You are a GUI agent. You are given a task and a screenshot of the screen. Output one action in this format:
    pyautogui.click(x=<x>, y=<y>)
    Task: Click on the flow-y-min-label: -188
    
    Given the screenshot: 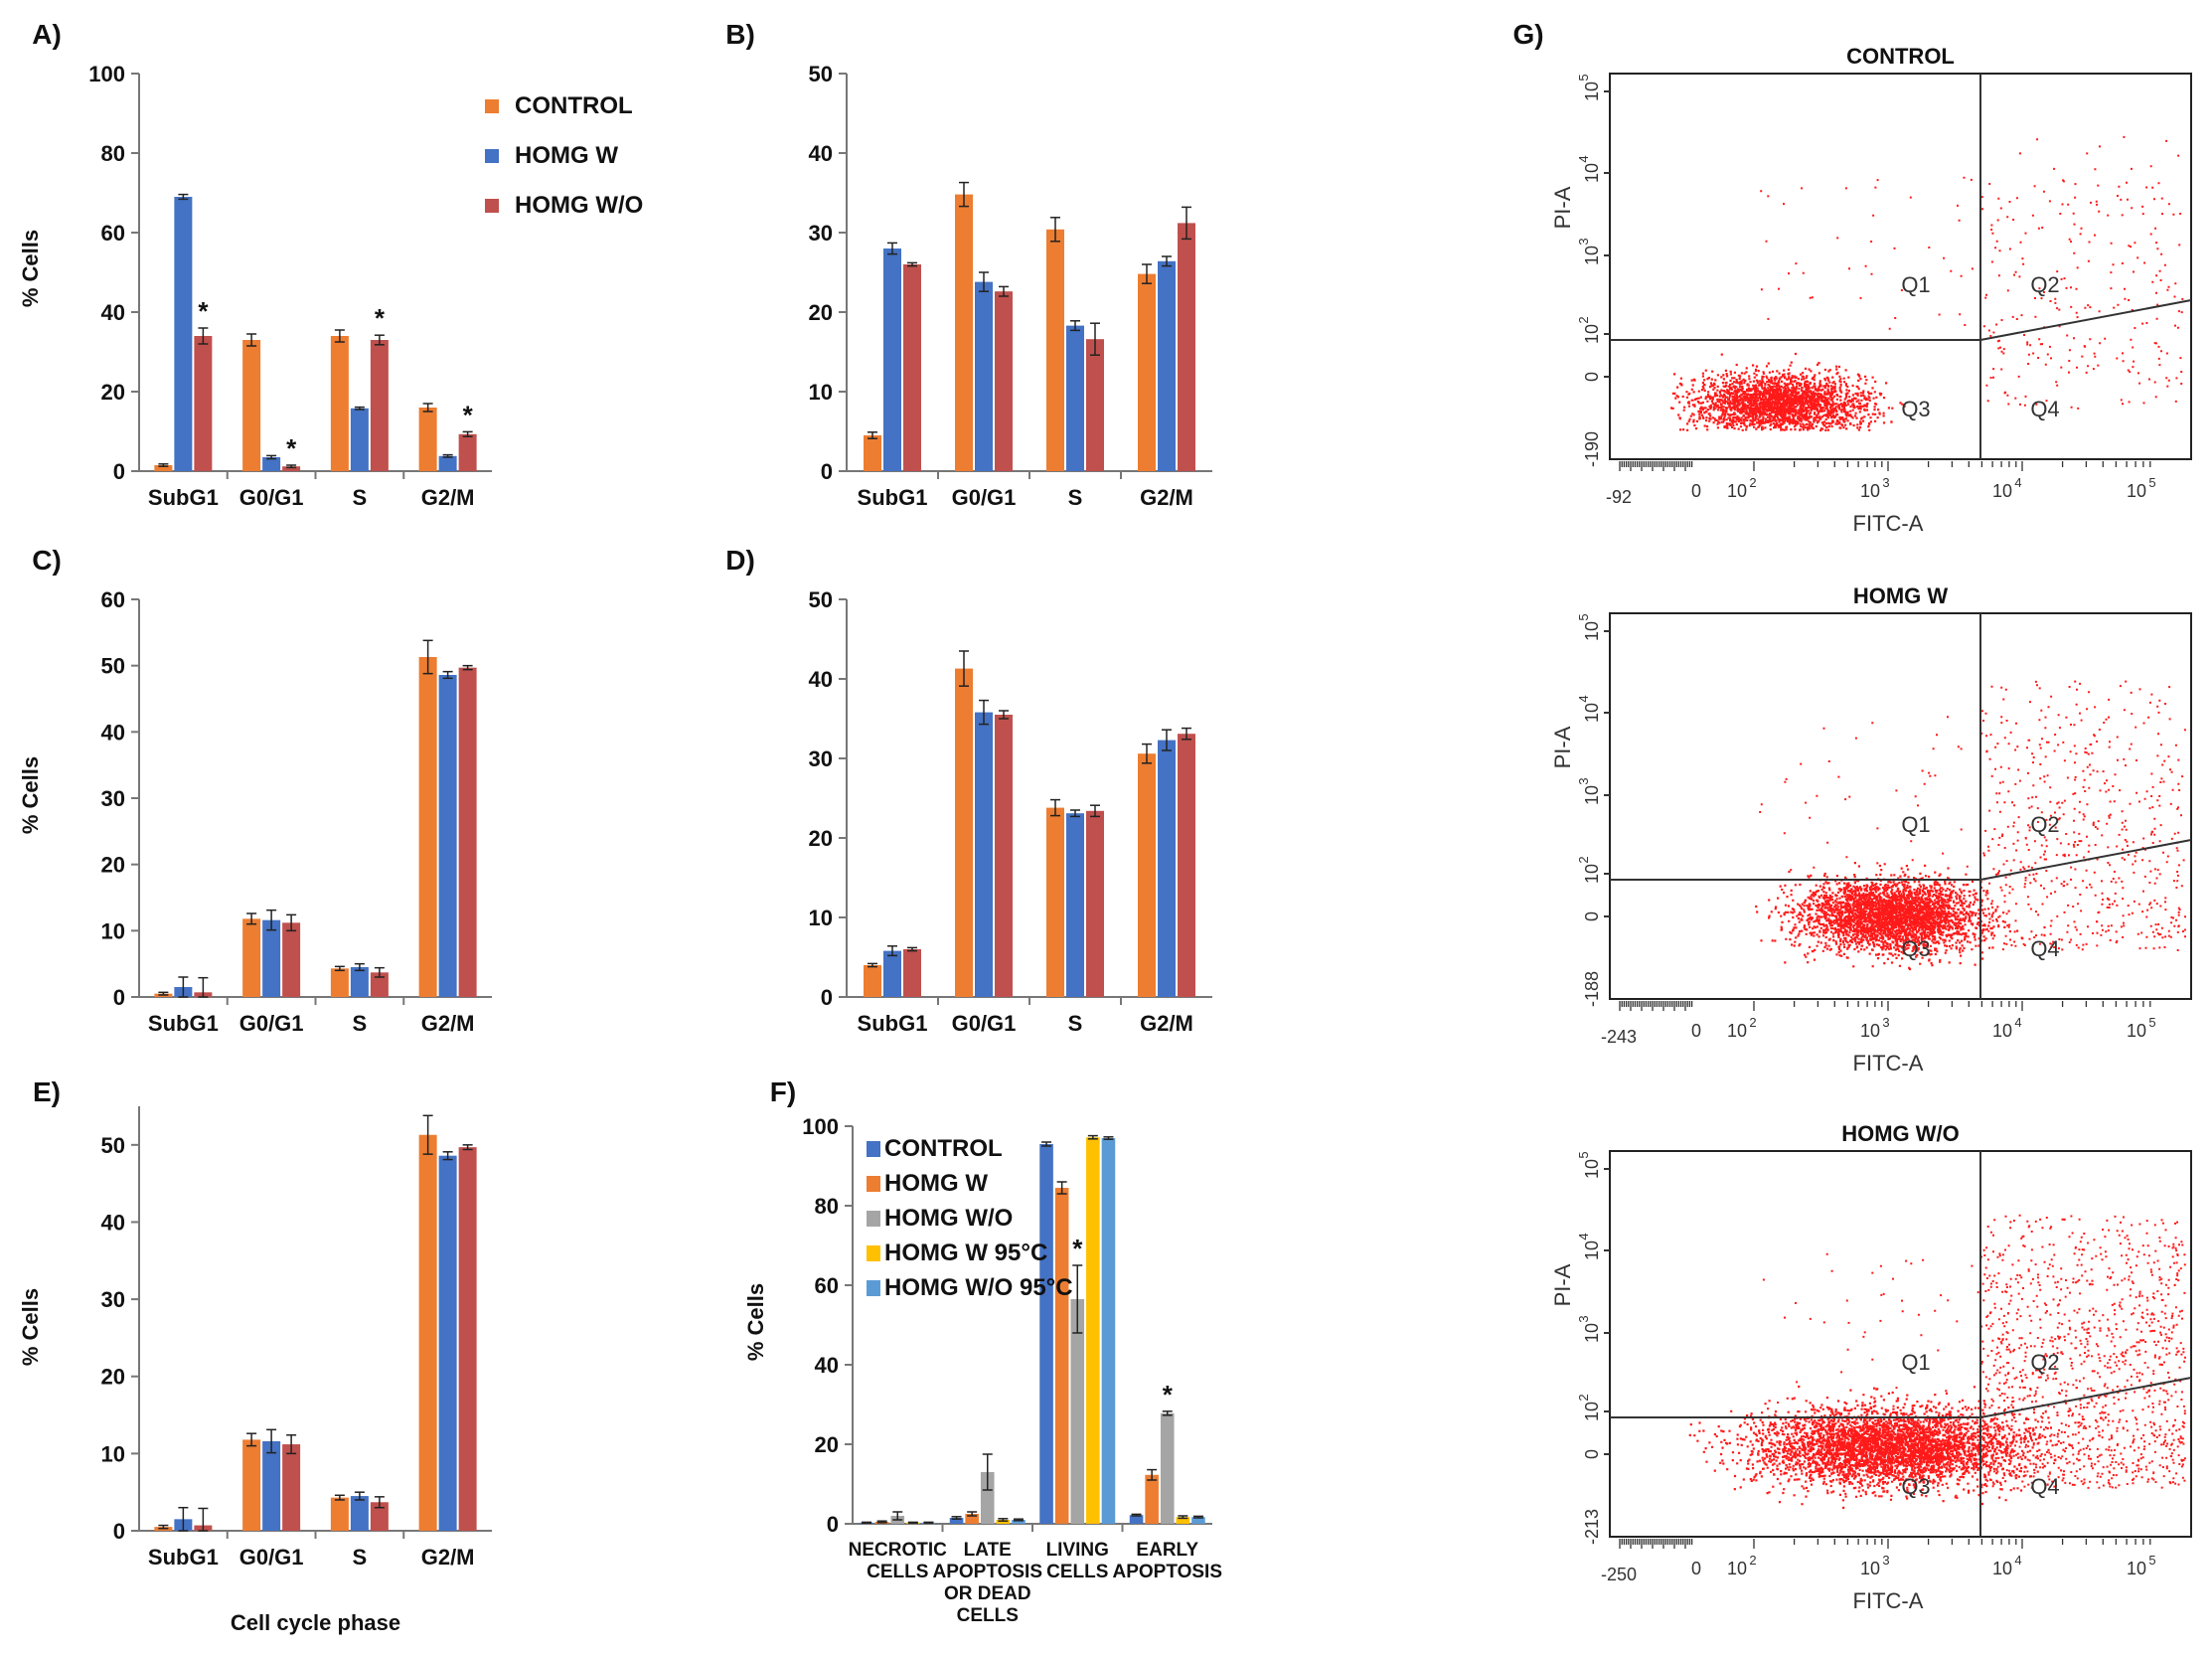 What is the action you would take?
    pyautogui.click(x=1592, y=989)
    